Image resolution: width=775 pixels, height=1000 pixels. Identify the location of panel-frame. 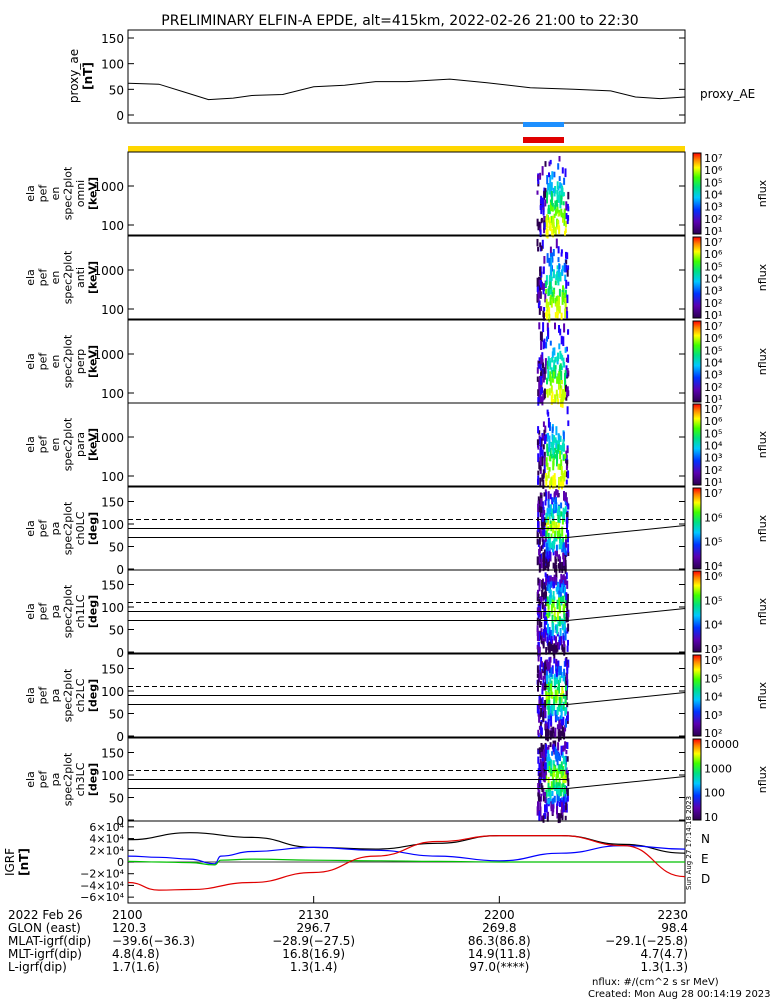
(406, 361).